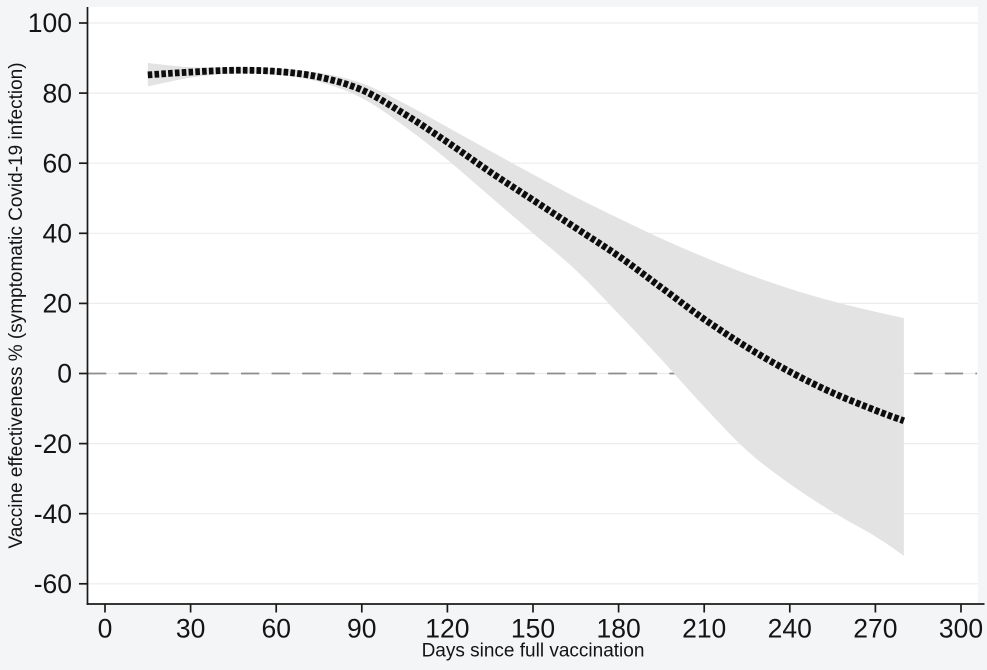 The image size is (987, 670). What do you see at coordinates (875, 629) in the screenshot?
I see `x-tick-label-270: 270` at bounding box center [875, 629].